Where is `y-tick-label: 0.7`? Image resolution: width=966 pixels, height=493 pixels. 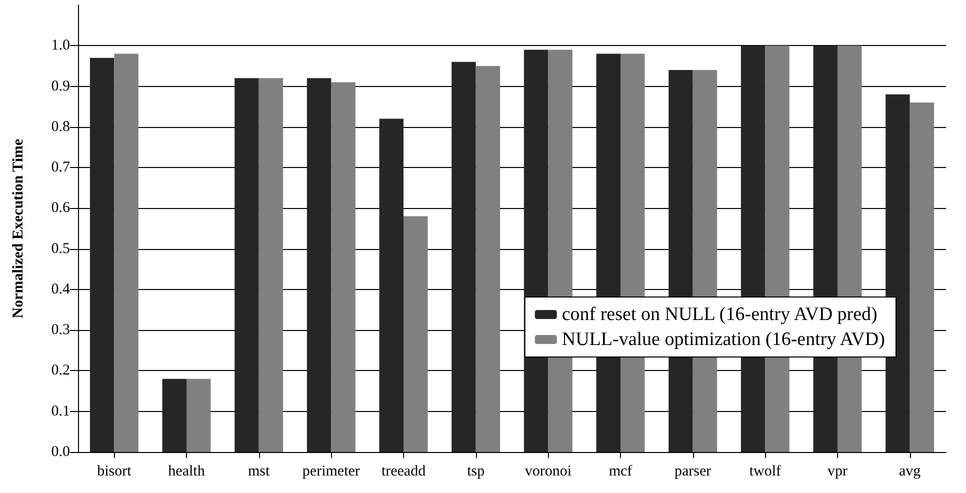
y-tick-label: 0.7 is located at coordinates (60, 168).